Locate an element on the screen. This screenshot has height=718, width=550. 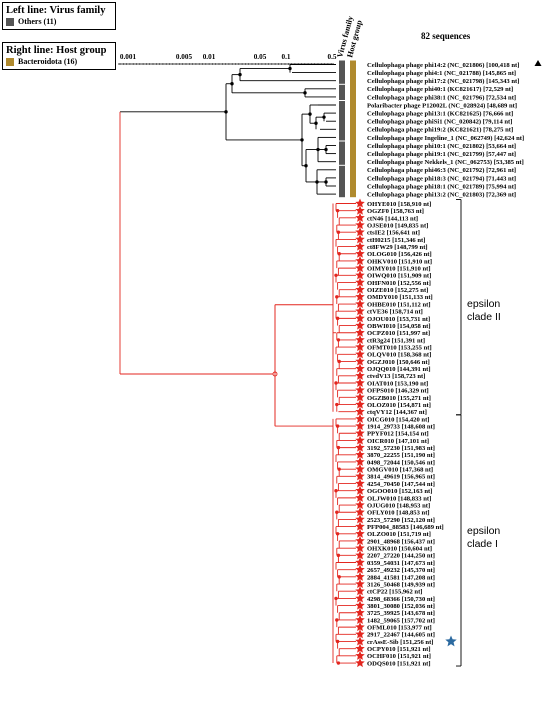
clade-I-leaf-label: 2917_22467 [144,605 nt] is located at coordinates (401, 635).